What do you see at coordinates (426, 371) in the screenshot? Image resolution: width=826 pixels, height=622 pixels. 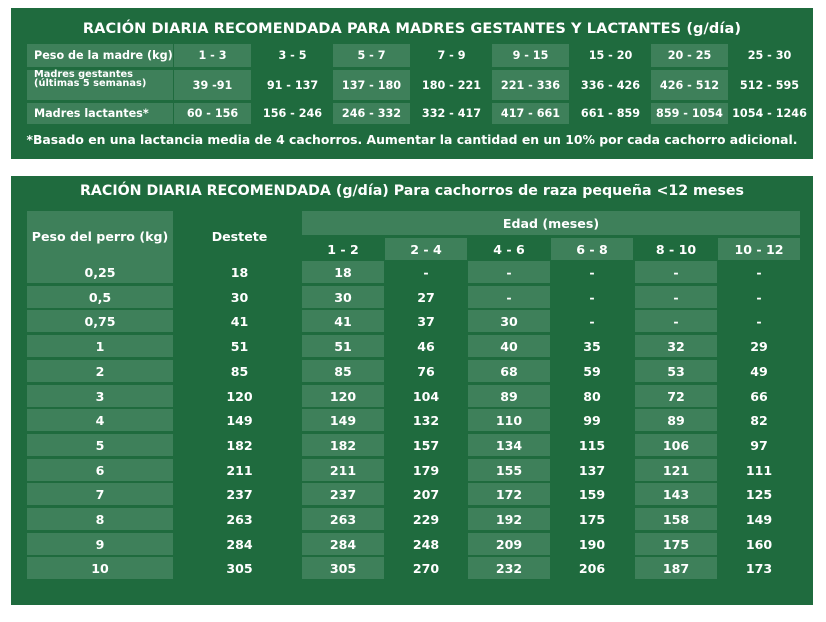 I see `ration-cell: 76` at bounding box center [426, 371].